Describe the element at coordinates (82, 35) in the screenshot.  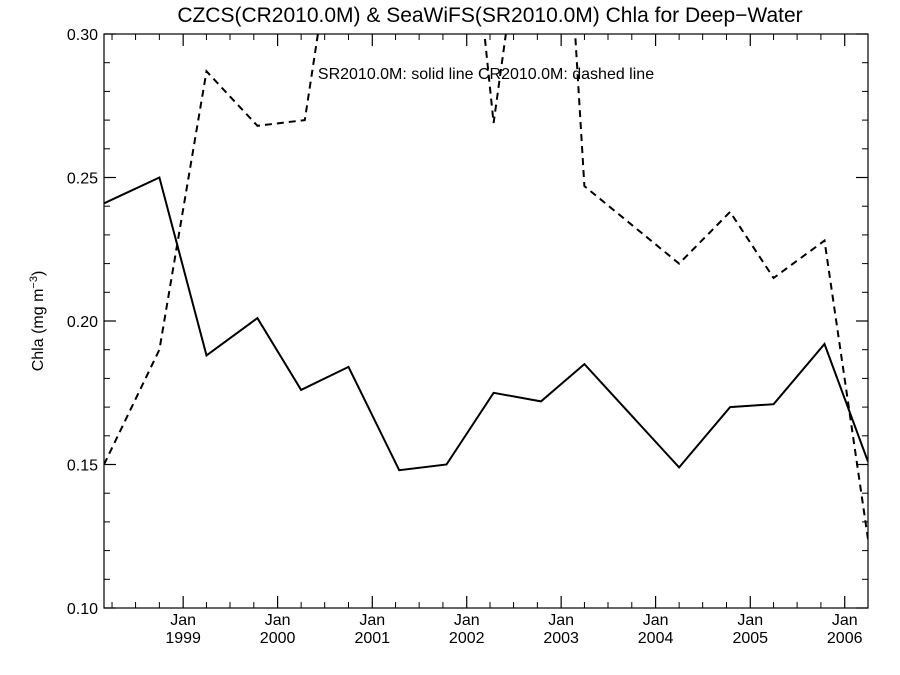
I see `y-tick-label: 0.30` at that location.